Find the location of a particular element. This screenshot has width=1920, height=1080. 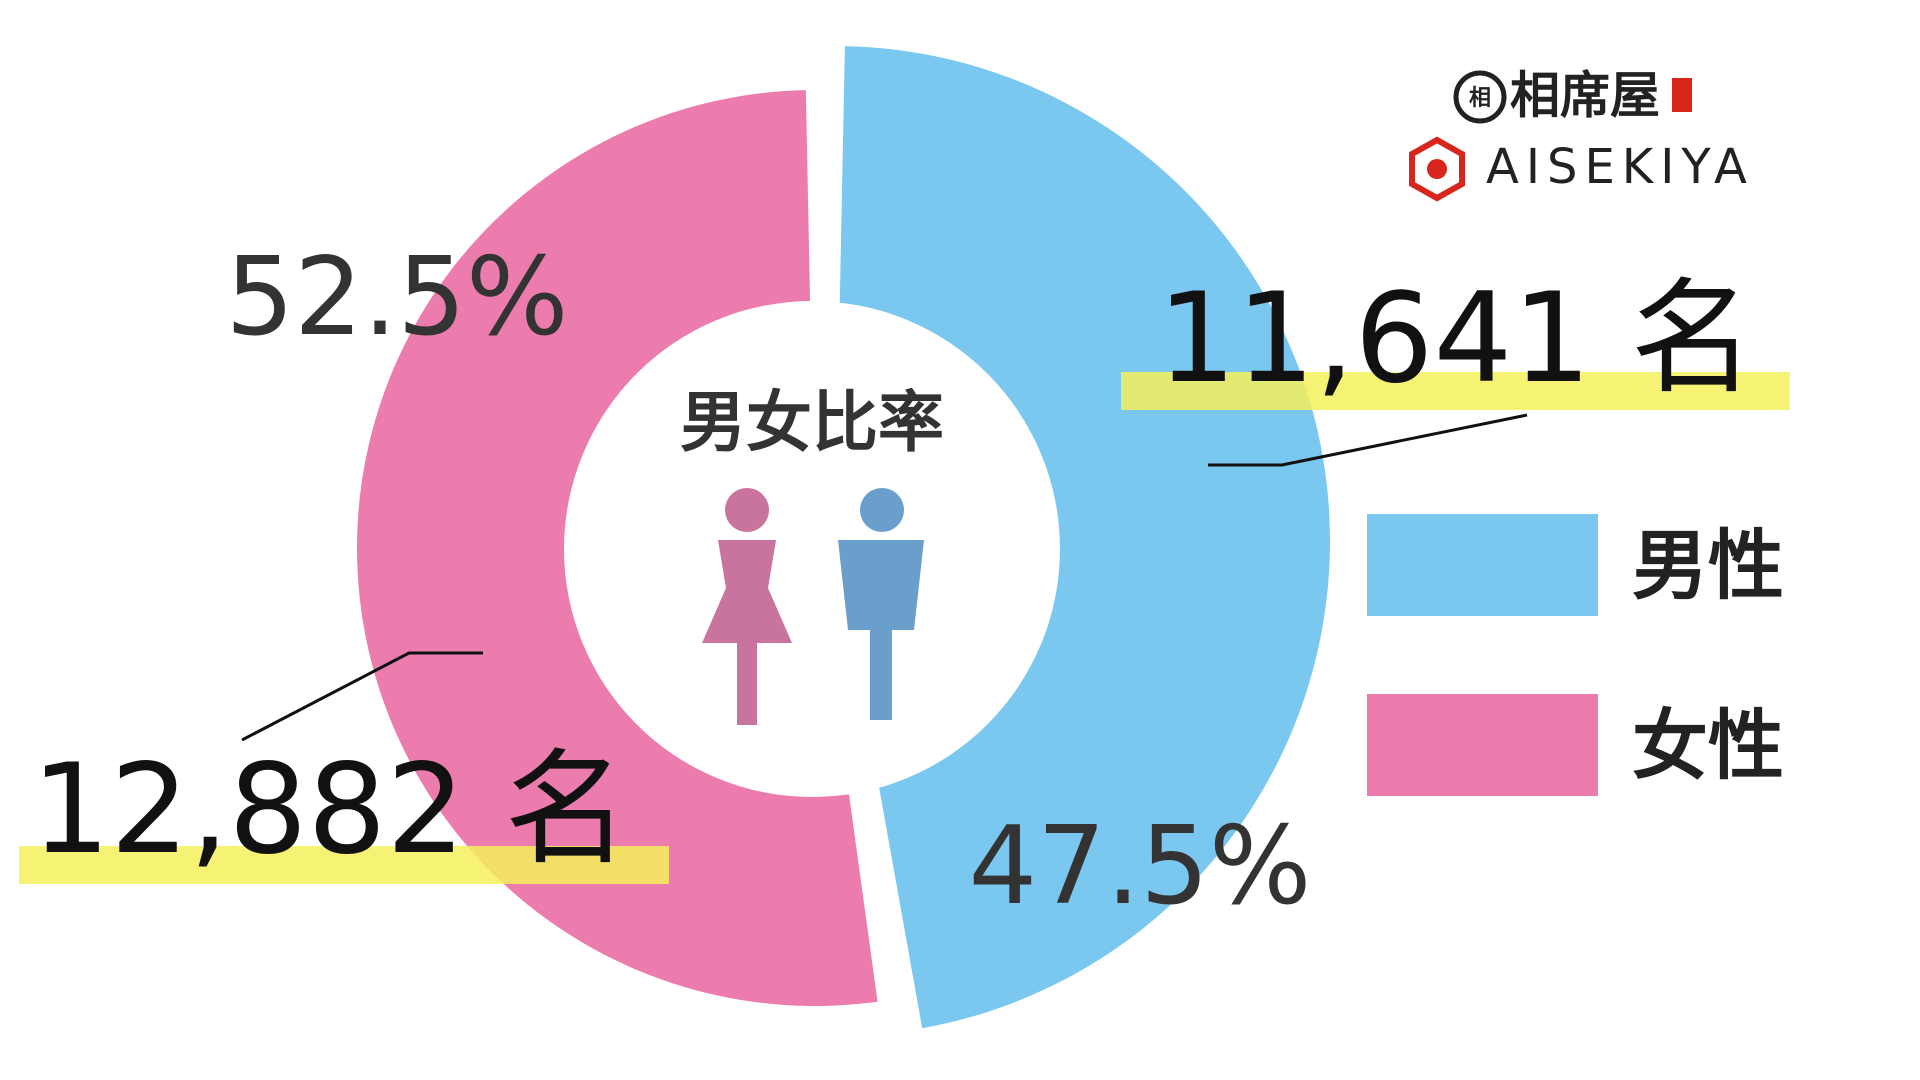

logo-english: AISEKIYA is located at coordinates (1620, 167).